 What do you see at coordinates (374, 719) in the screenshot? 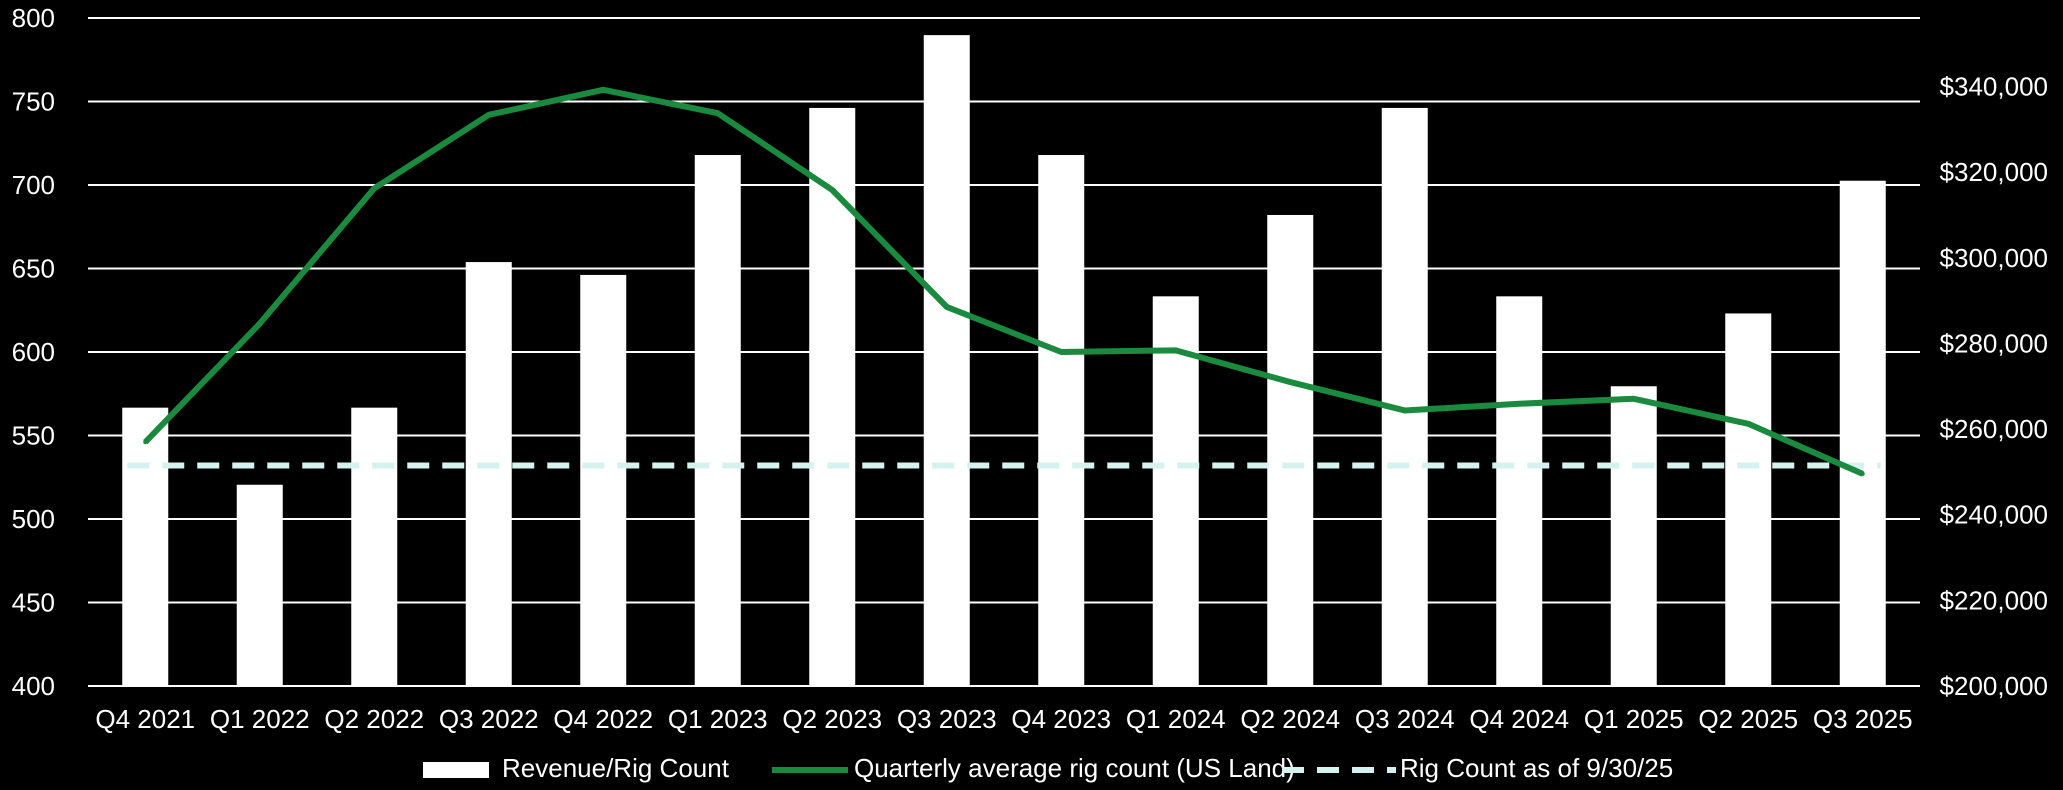
I see `x-axis-tick-label: Q2 2022` at bounding box center [374, 719].